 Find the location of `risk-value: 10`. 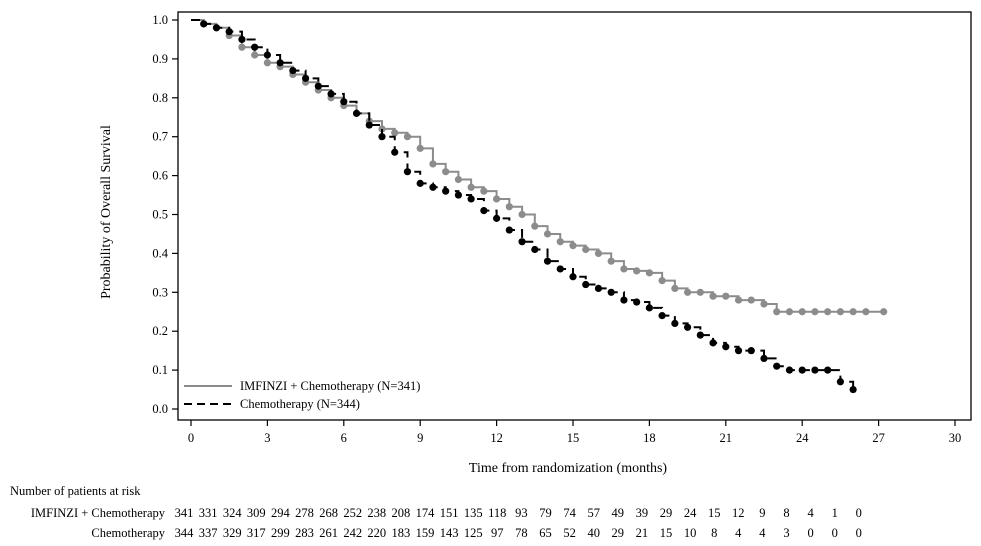

risk-value: 10 is located at coordinates (690, 533).